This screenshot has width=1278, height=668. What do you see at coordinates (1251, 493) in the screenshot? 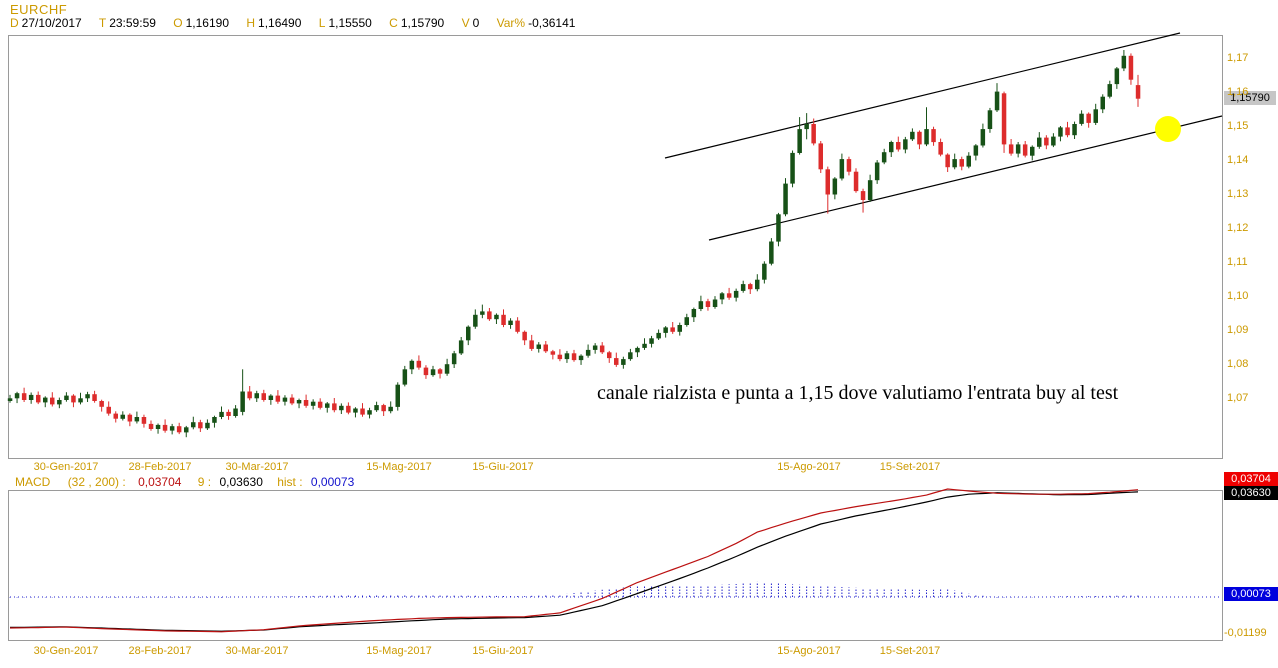
I see `macd-signal-badge: 0,03630` at bounding box center [1251, 493].